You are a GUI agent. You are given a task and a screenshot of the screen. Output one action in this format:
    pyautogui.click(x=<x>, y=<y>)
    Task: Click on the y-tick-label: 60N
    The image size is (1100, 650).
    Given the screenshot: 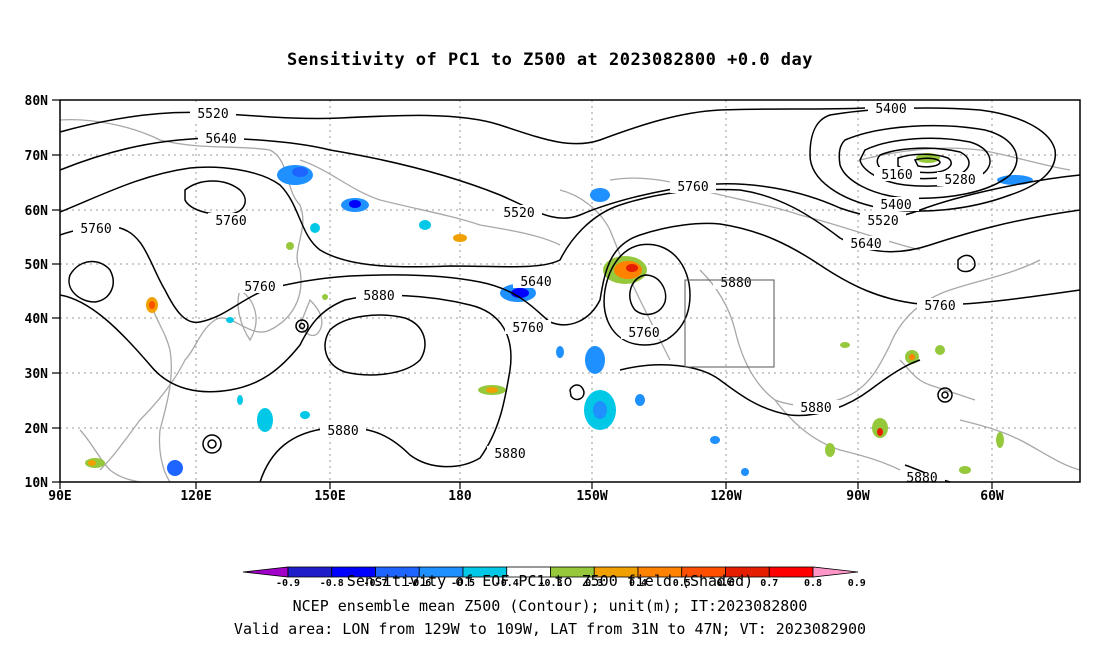 What is the action you would take?
    pyautogui.click(x=37, y=211)
    